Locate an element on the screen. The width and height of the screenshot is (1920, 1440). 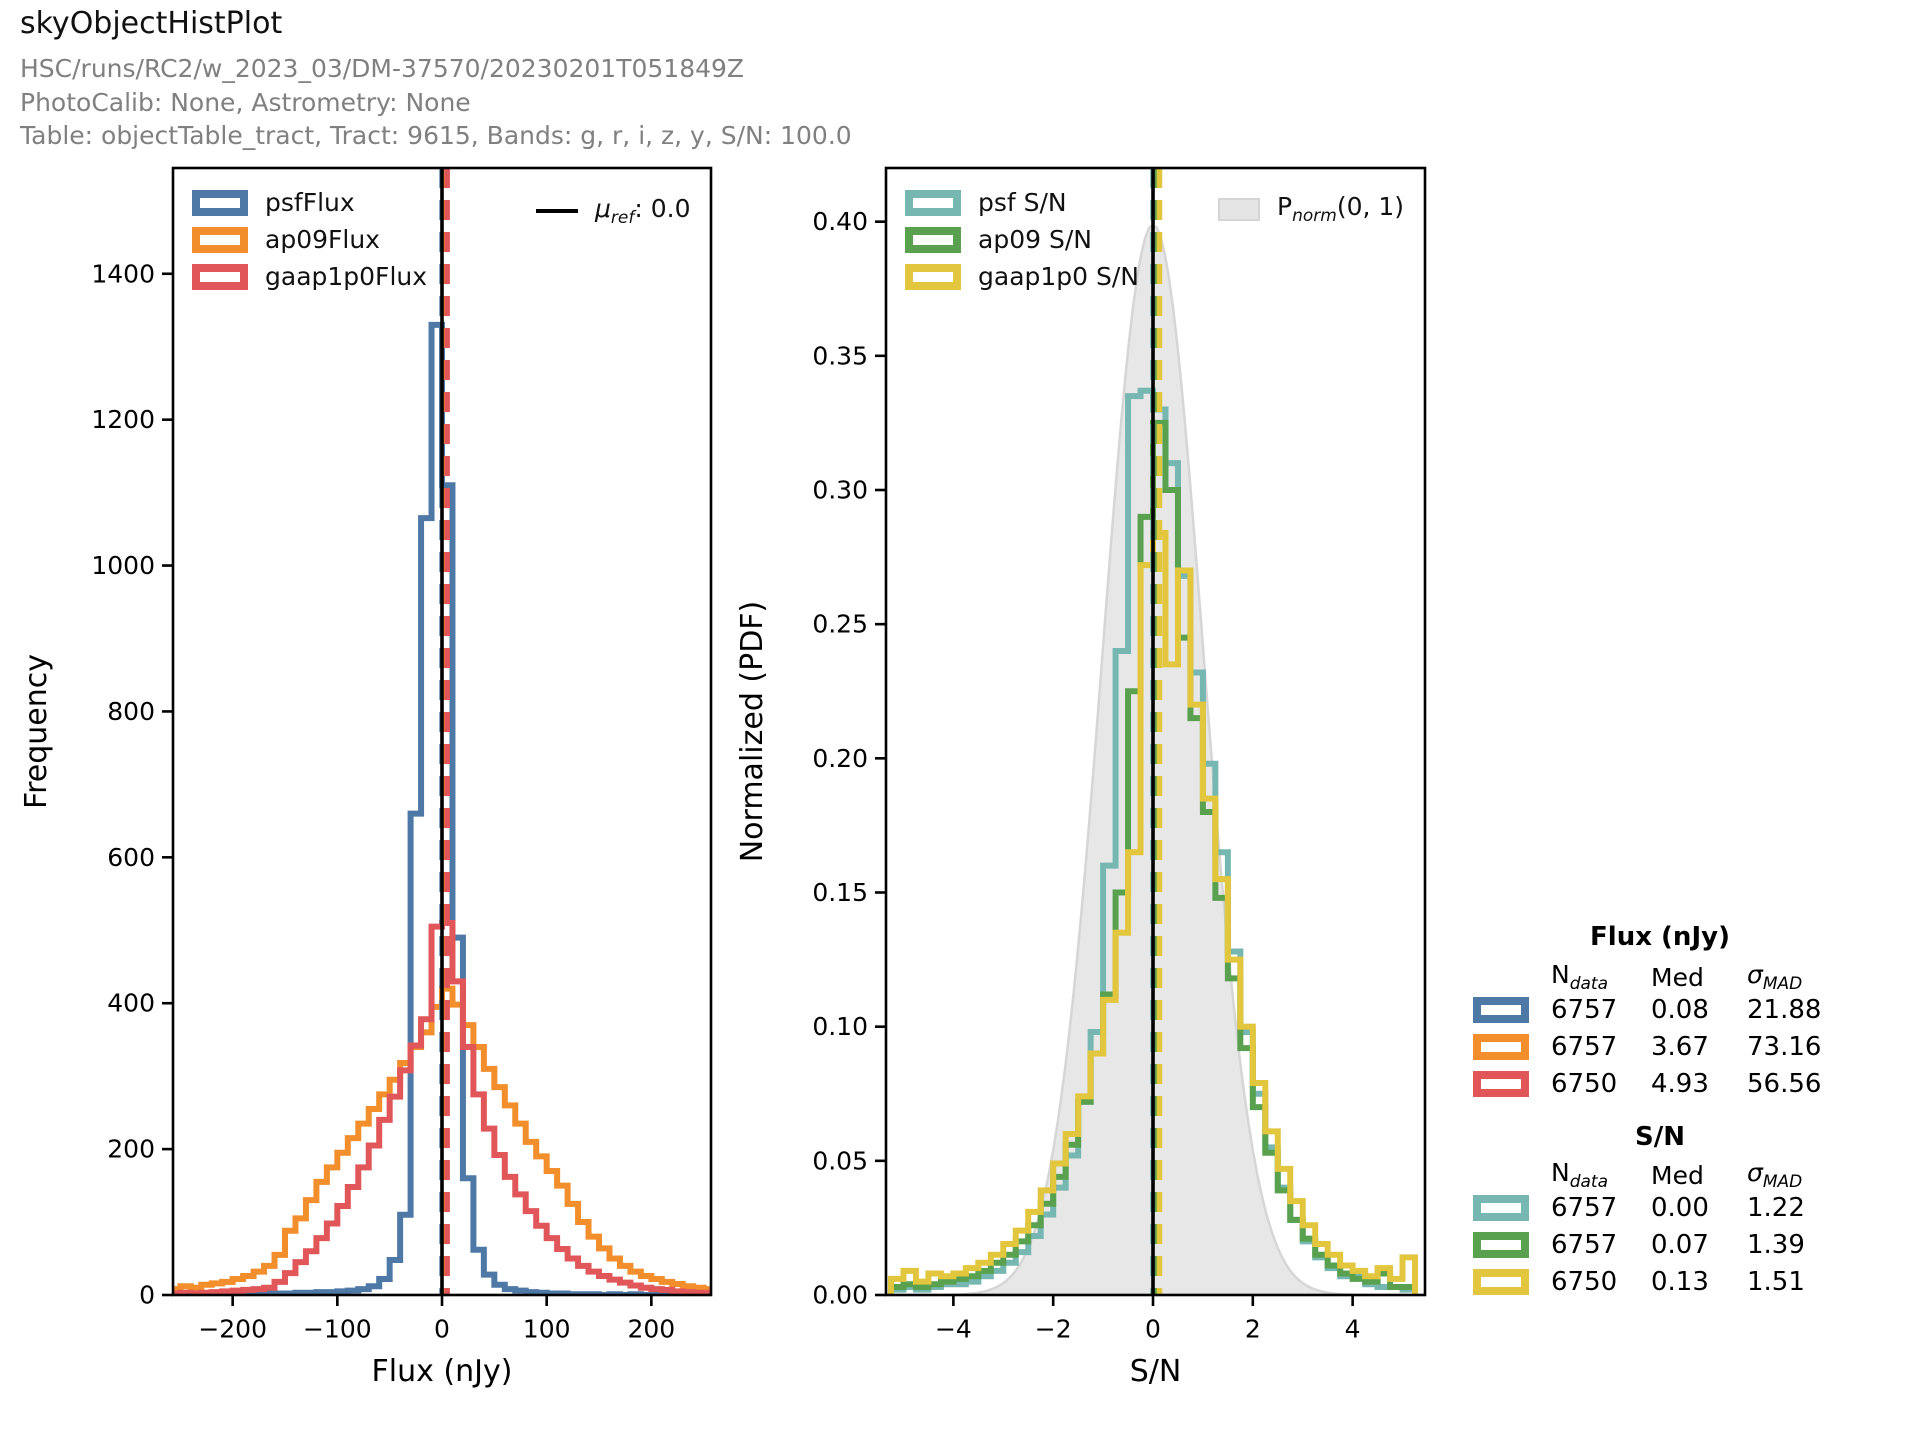
y-axis-label: Frequency is located at coordinates (36, 731).